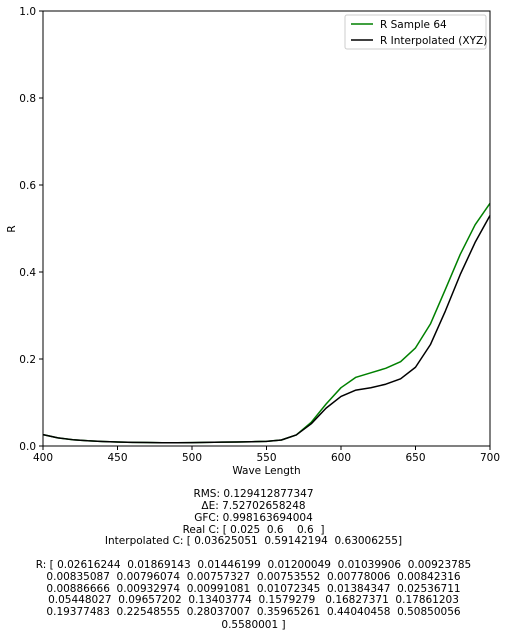 This screenshot has width=507, height=635. I want to click on y-tick-label: 0.0, so click(27, 447).